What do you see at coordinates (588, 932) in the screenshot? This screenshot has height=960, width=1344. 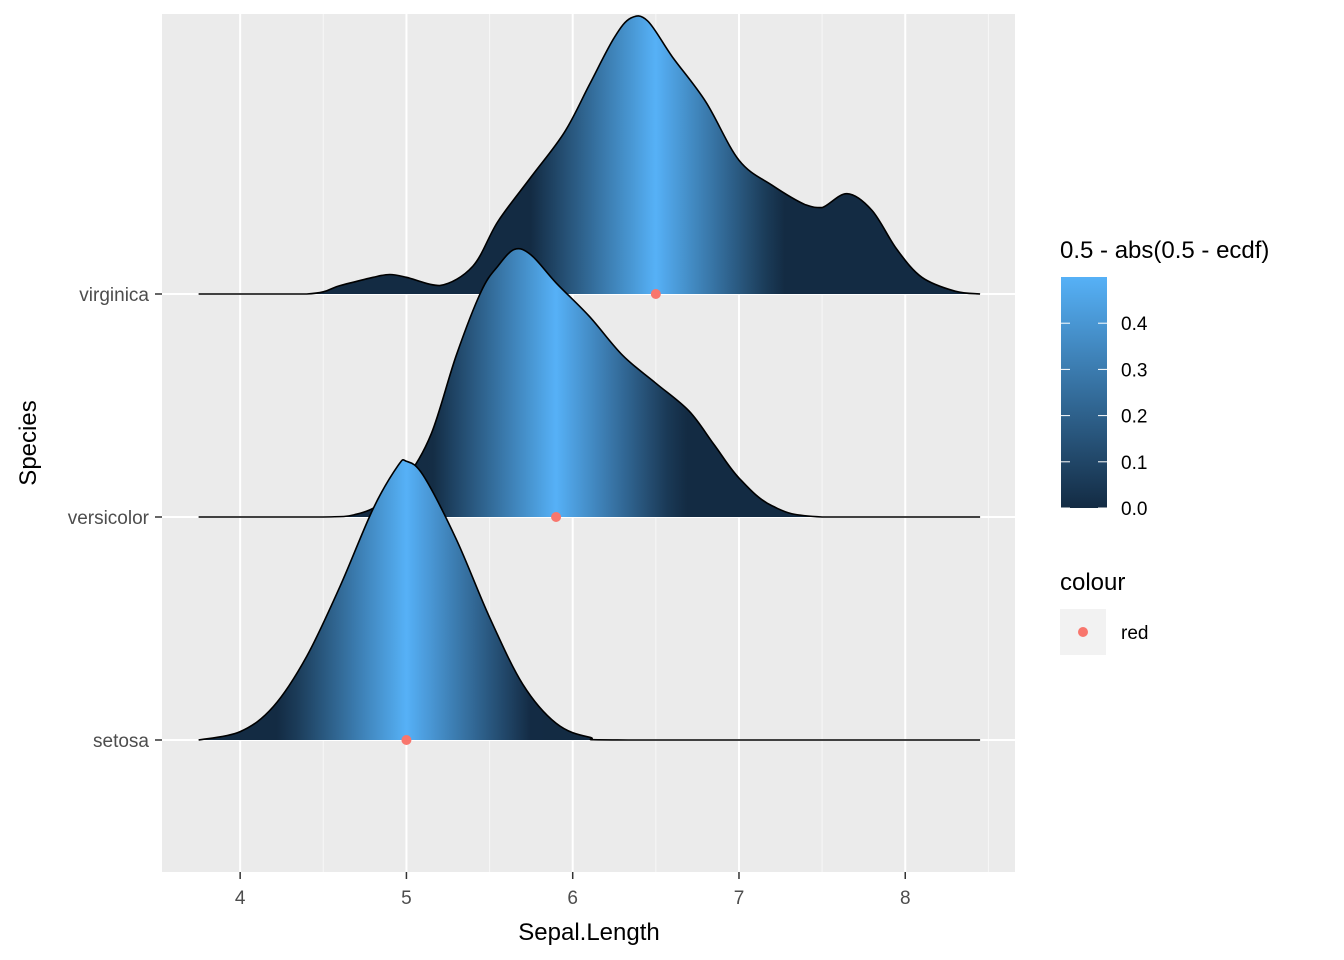 I see `x-axis-title: Sepal.Length` at bounding box center [588, 932].